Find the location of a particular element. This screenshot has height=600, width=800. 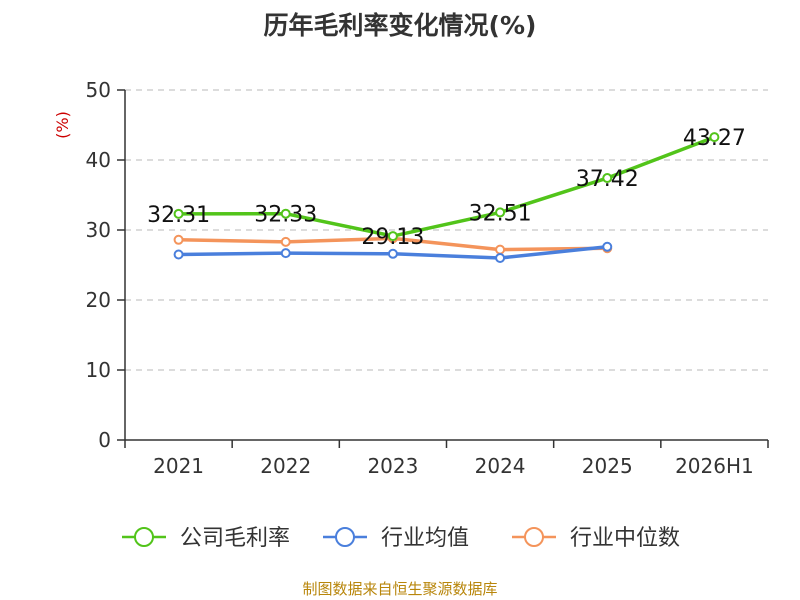

series-layer is located at coordinates (446, 197).